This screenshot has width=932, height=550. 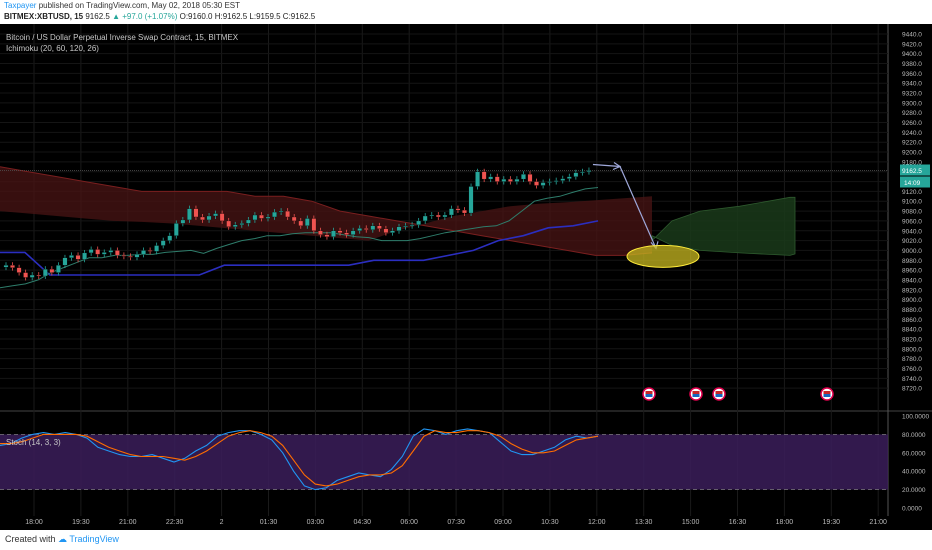 What do you see at coordinates (915, 170) in the screenshot?
I see `price-badge` at bounding box center [915, 170].